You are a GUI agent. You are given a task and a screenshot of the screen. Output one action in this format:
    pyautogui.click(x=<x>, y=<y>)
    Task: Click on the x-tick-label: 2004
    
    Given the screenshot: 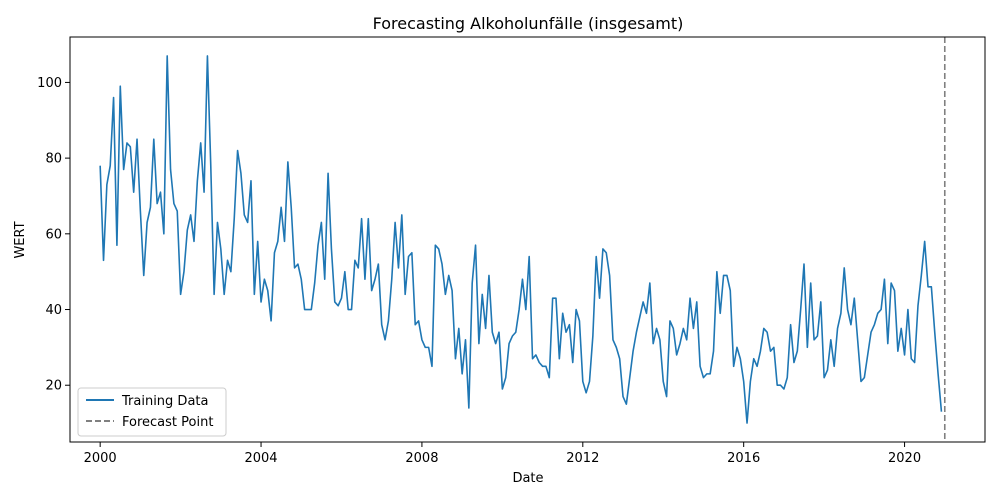 What is the action you would take?
    pyautogui.click(x=260, y=458)
    